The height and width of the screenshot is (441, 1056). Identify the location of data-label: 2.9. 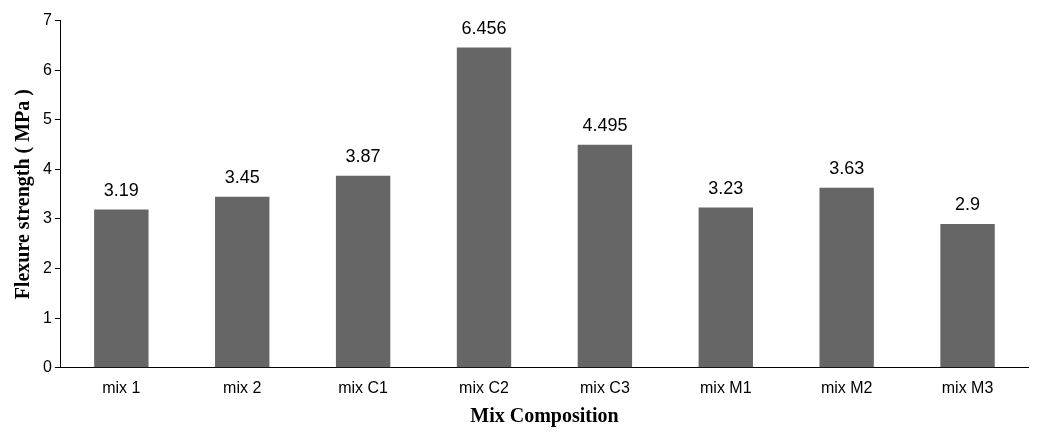
(968, 203).